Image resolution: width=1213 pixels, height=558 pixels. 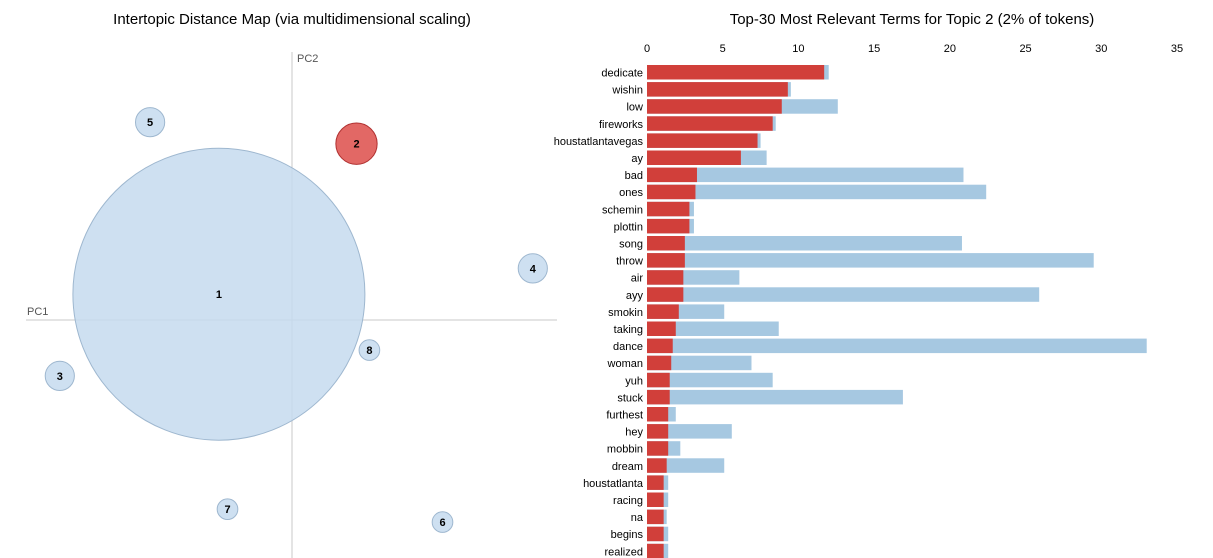 I want to click on term-label: fireworks, so click(x=621, y=125).